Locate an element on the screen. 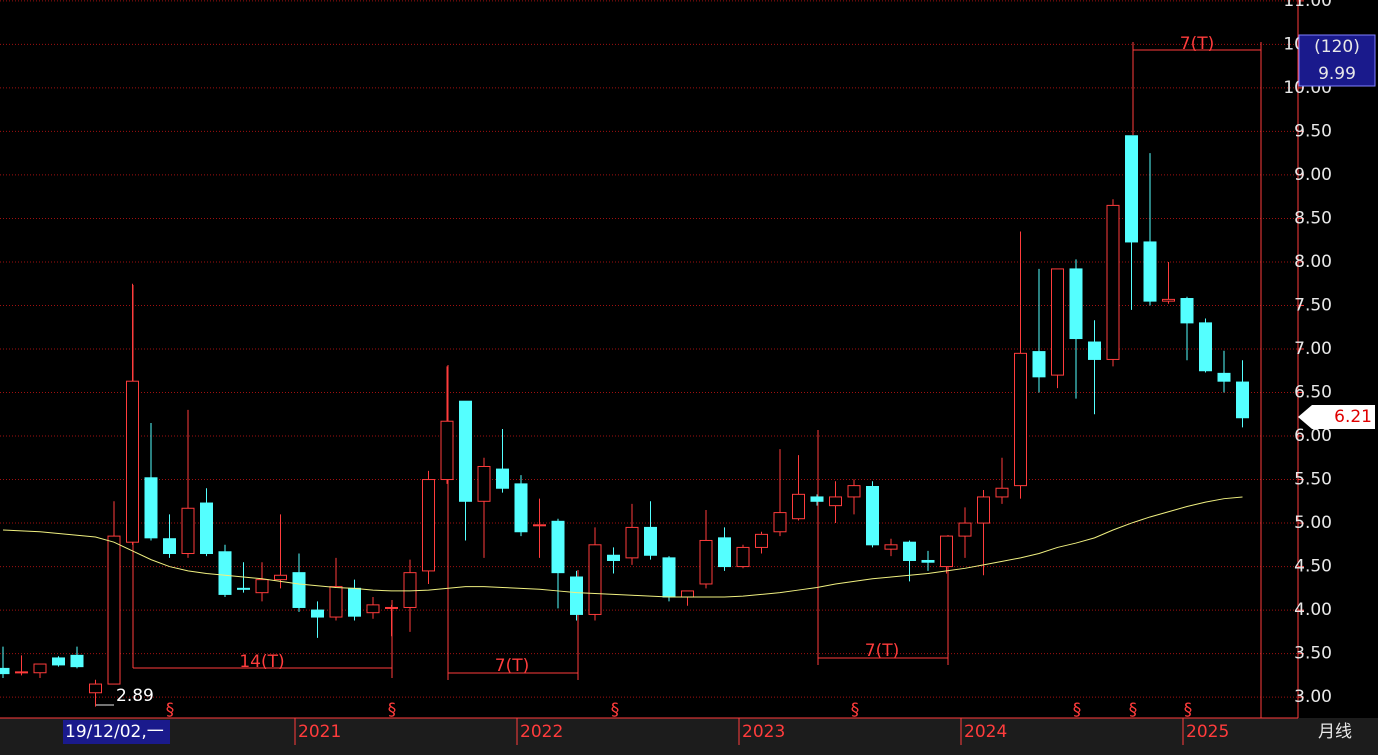  price-tag is located at coordinates (1336, 417).